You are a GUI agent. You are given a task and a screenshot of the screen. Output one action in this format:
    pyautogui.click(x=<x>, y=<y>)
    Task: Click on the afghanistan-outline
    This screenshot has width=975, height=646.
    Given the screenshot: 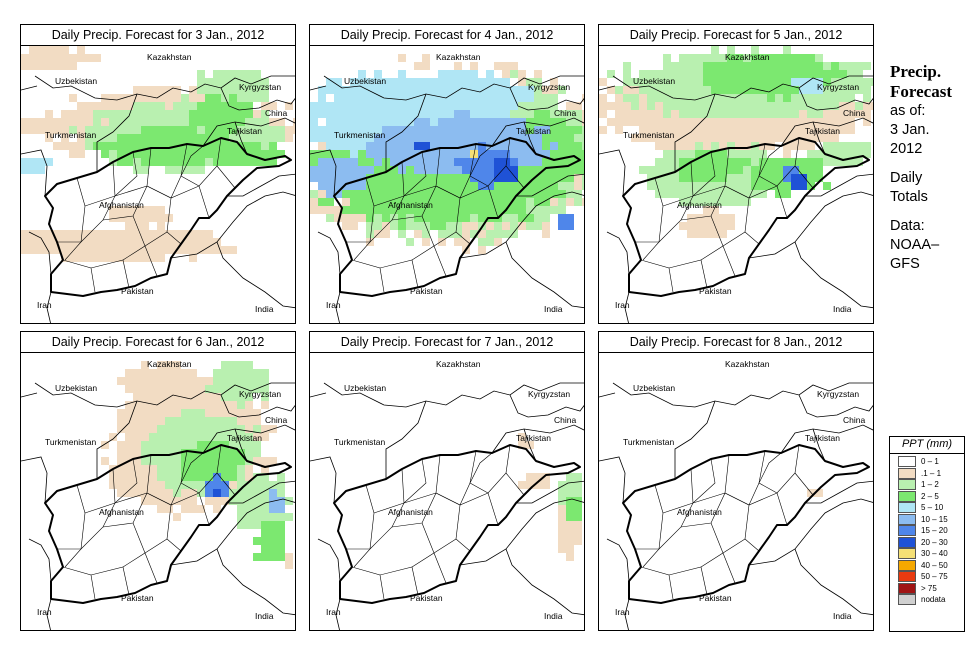 What is the action you would take?
    pyautogui.click(x=168, y=524)
    